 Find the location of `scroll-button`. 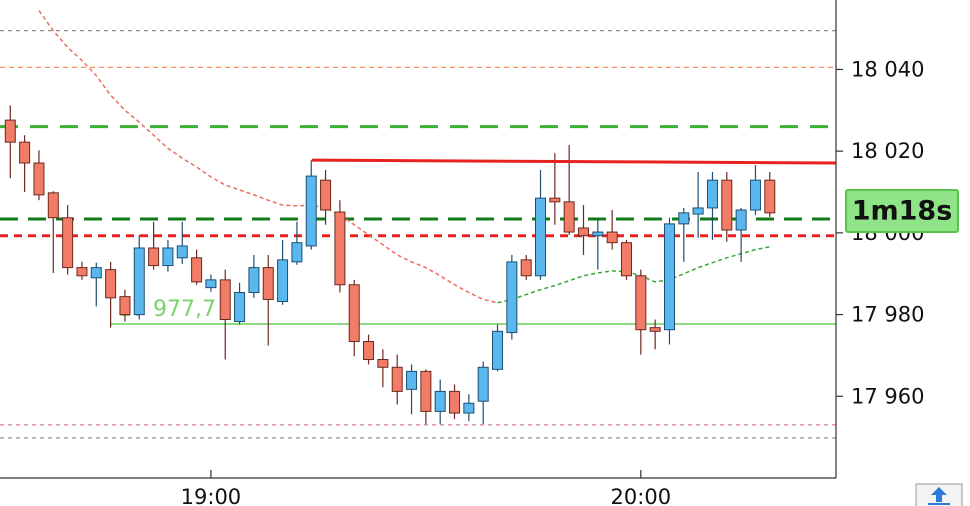

scroll-button is located at coordinates (939, 494).